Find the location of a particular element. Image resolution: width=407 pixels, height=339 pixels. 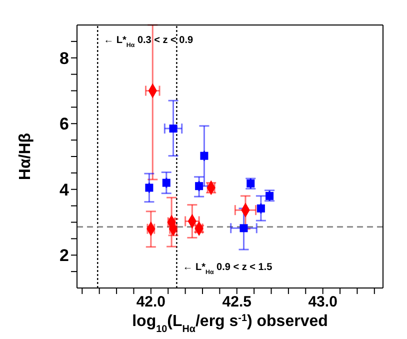

y-axis-title: Hα/Hβ is located at coordinates (25, 156).